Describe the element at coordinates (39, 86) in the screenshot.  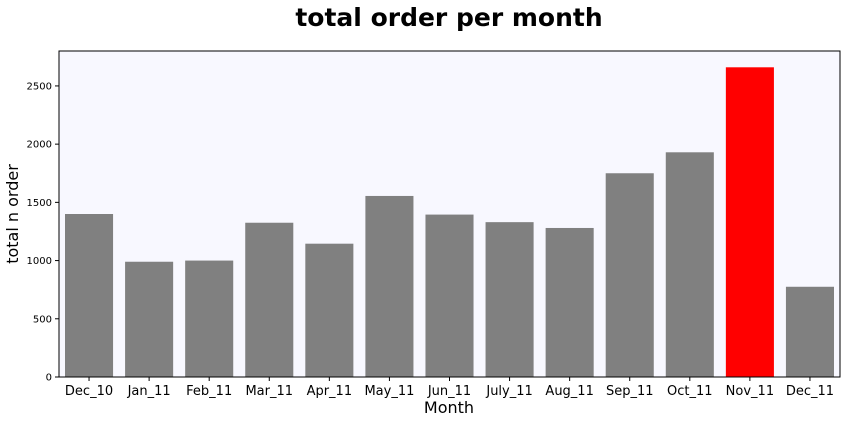
I see `y-tick-label: 2500` at that location.